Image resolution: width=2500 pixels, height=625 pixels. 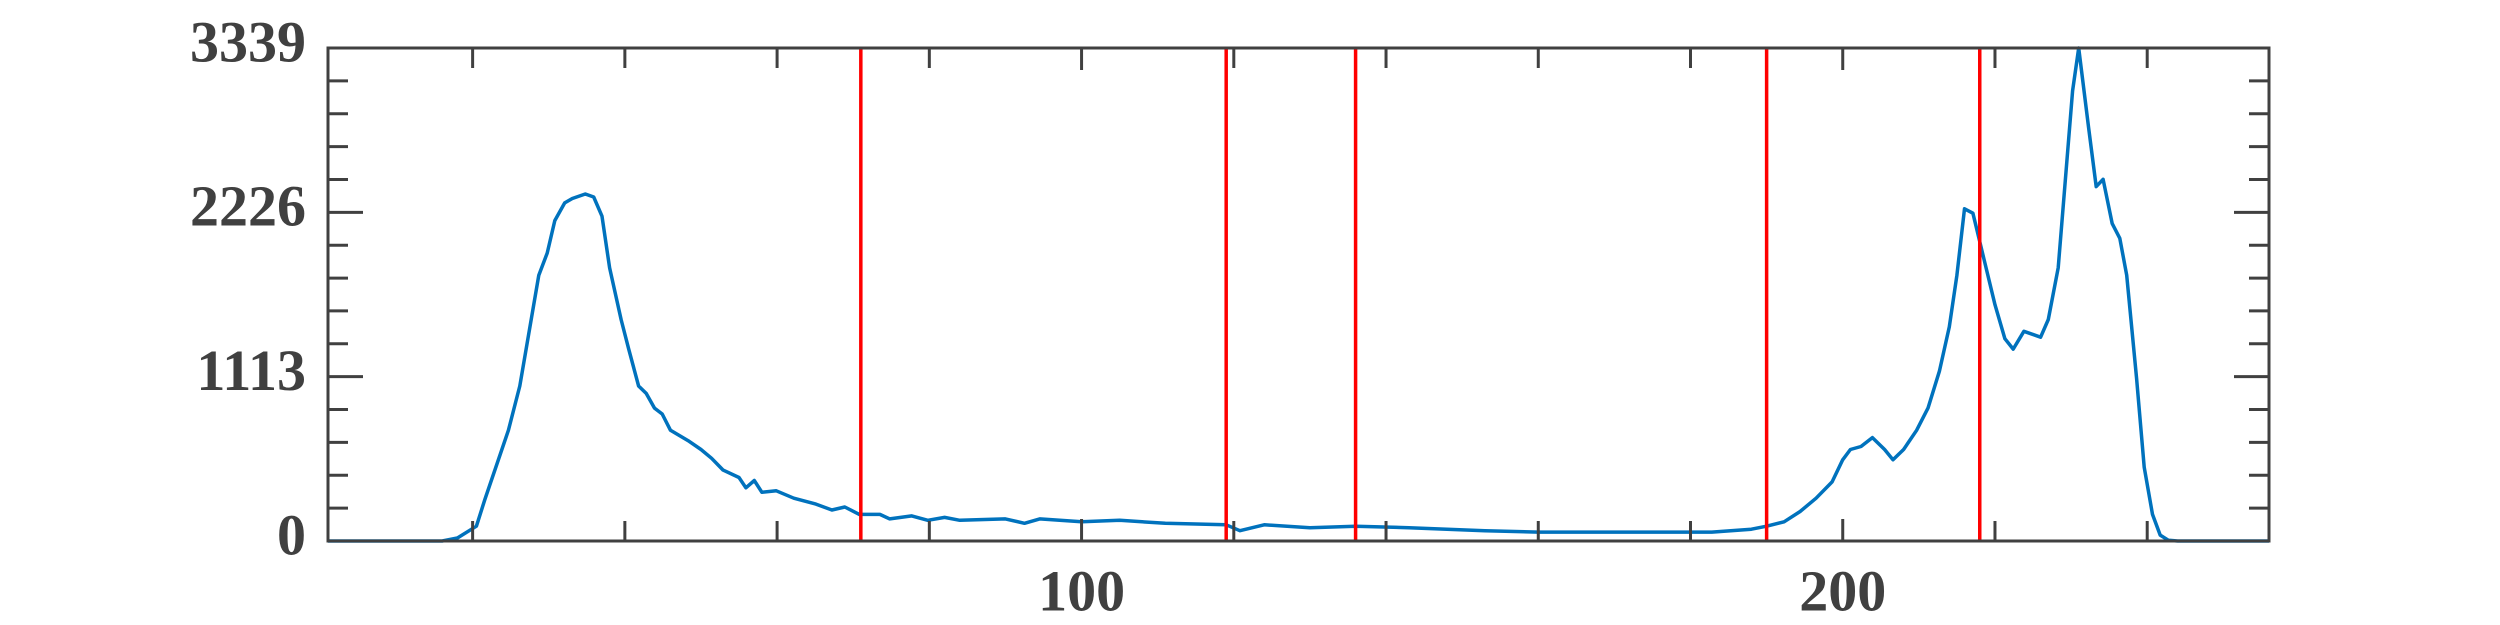 I want to click on x-tick-label: 100, so click(x=1081, y=590).